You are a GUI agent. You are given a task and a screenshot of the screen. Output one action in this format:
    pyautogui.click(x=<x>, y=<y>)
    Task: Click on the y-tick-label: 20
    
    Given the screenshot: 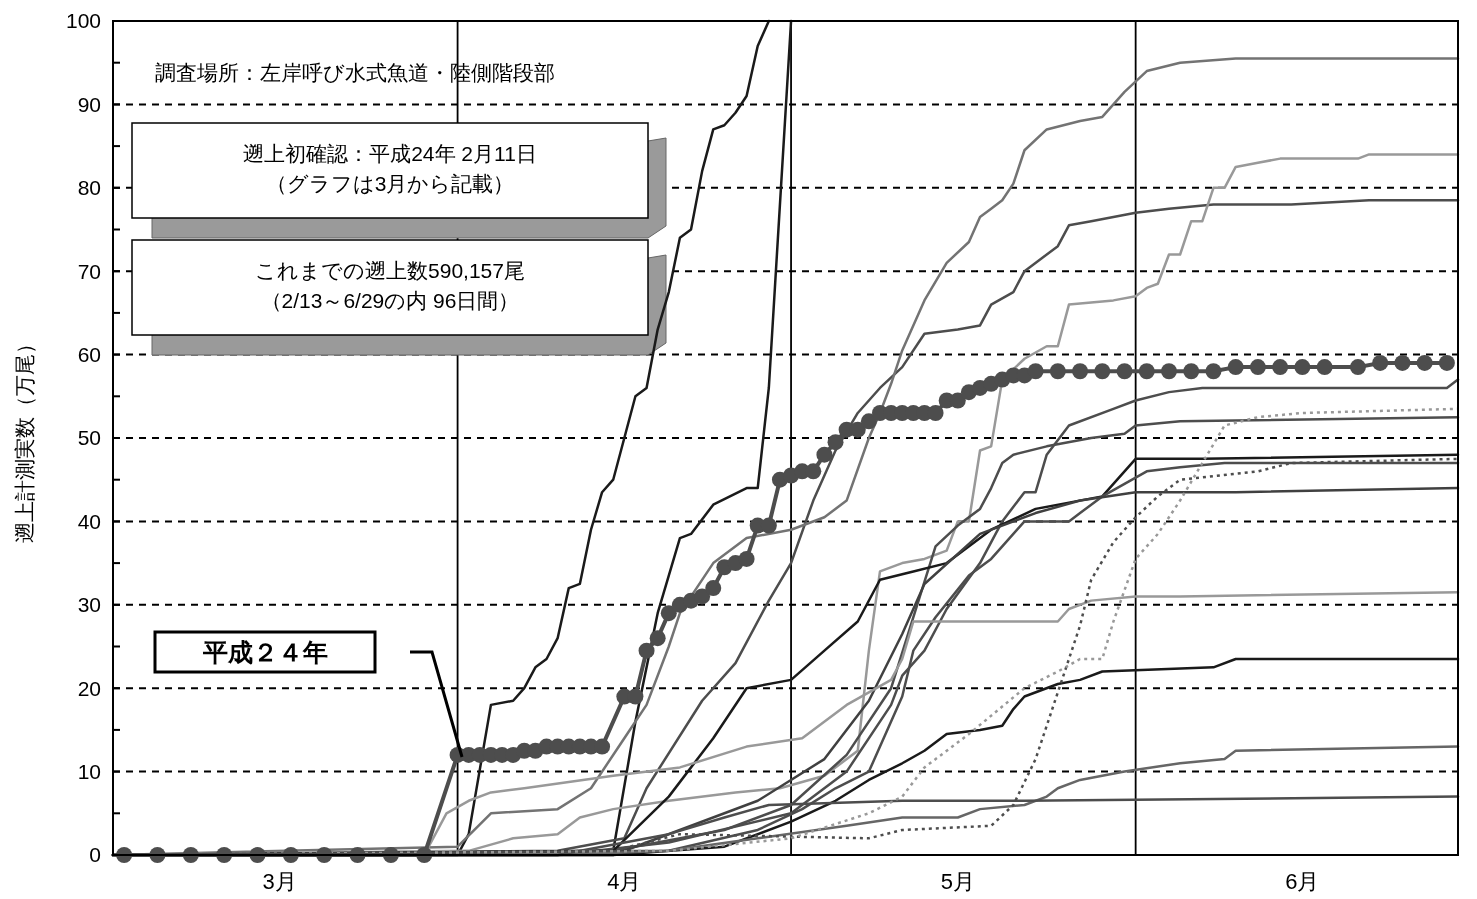 What is the action you would take?
    pyautogui.click(x=89, y=688)
    